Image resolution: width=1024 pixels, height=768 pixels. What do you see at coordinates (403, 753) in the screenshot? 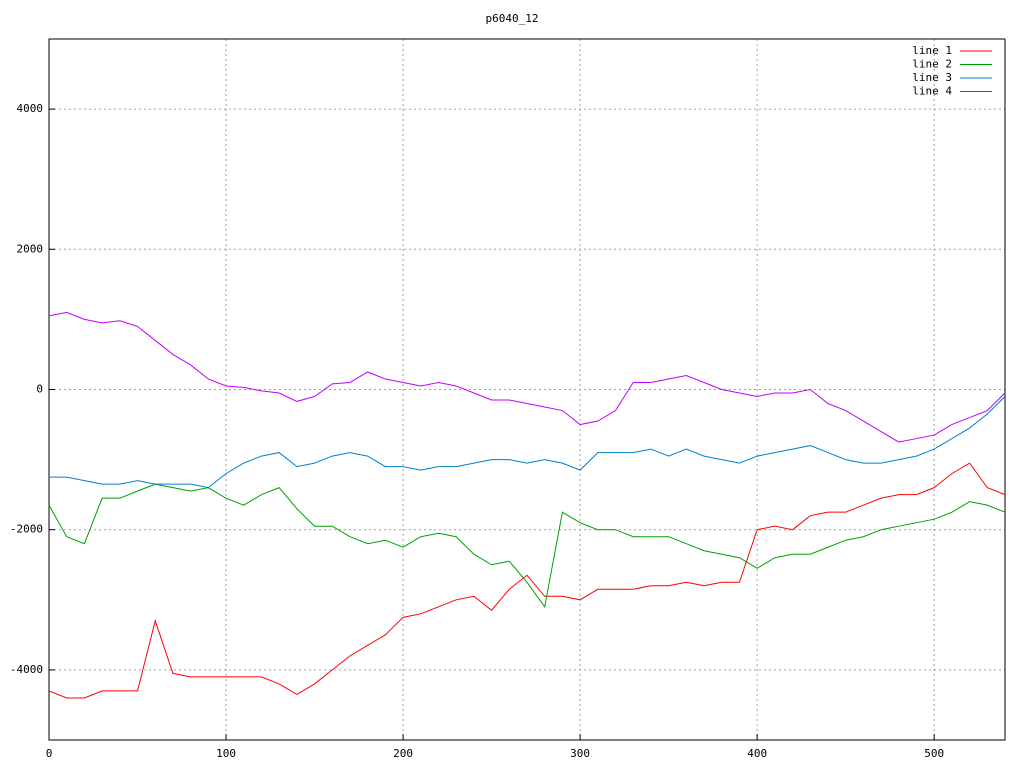
I see `x-tick-label: 200` at bounding box center [403, 753].